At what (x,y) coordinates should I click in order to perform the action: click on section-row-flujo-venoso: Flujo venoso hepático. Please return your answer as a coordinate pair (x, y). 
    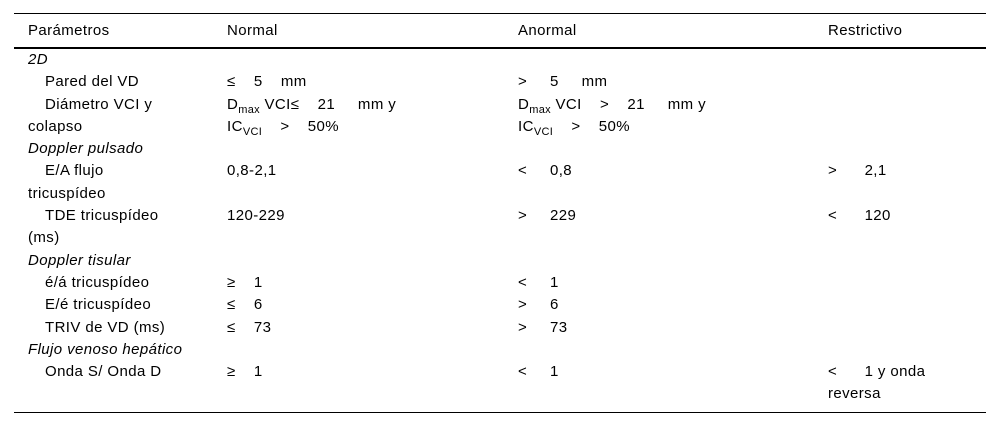
    Looking at the image, I should click on (500, 350).